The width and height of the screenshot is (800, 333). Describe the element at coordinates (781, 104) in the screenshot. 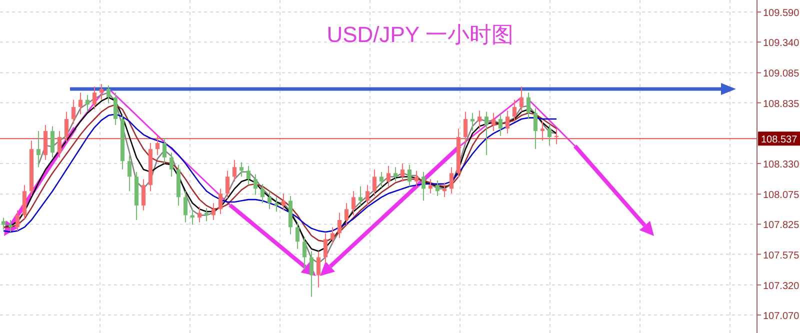

I see `y-tick-label: 108.835` at that location.